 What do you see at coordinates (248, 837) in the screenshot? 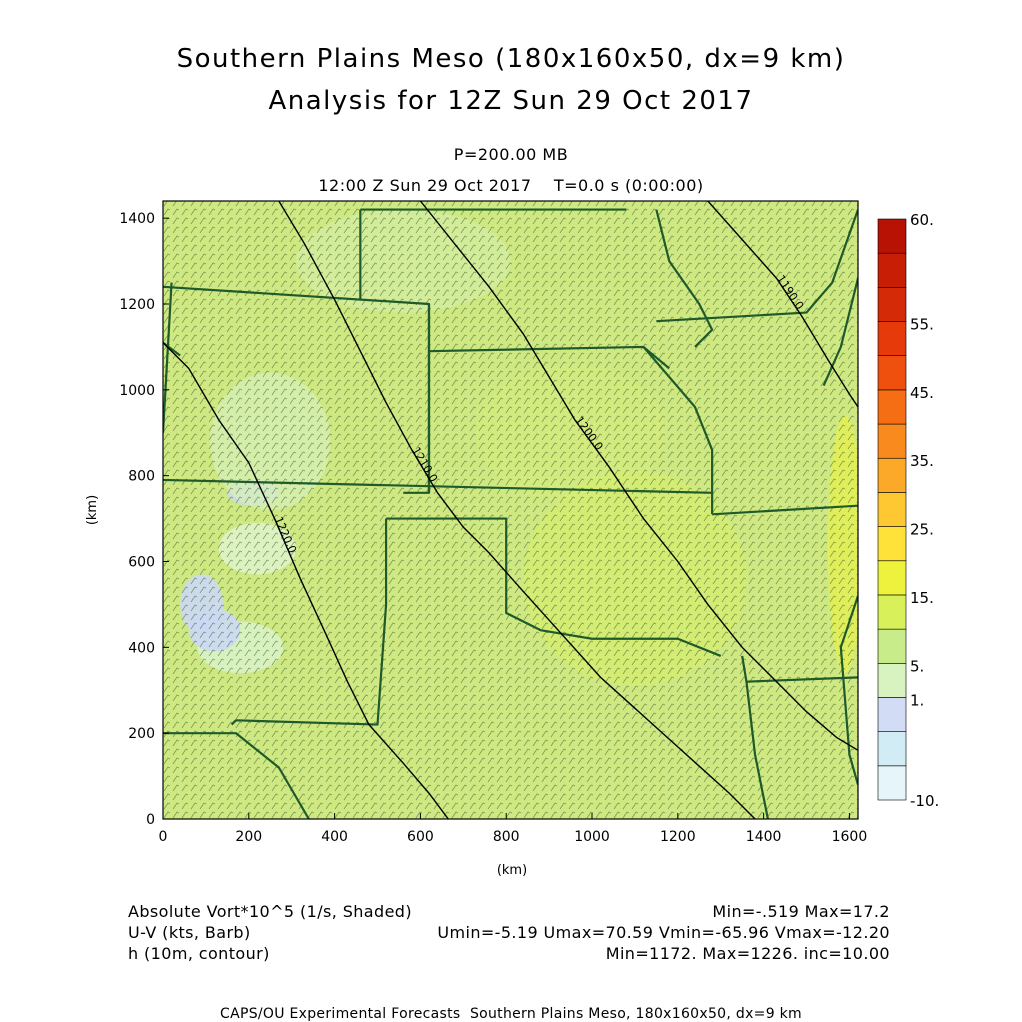
I see `x-tick-label: 200` at bounding box center [248, 837].